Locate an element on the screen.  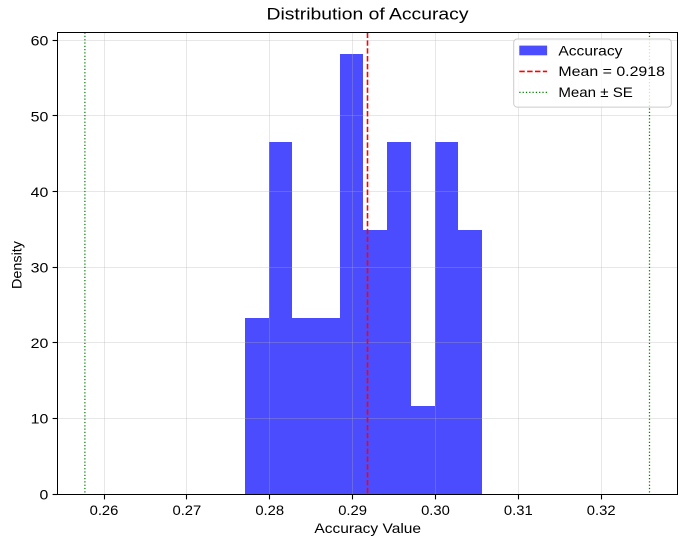
svg-text: 0.30 is located at coordinates (435, 510).